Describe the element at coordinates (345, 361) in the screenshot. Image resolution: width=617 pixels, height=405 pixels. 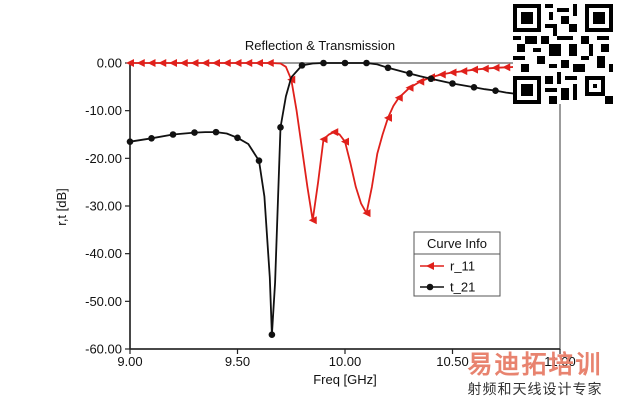
I see `x-tick-label: 10.00` at that location.